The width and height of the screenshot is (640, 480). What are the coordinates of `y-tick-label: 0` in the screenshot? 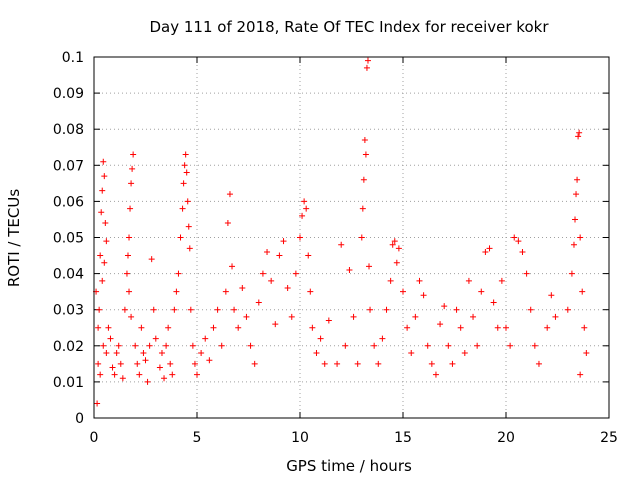 It's located at (79, 419).